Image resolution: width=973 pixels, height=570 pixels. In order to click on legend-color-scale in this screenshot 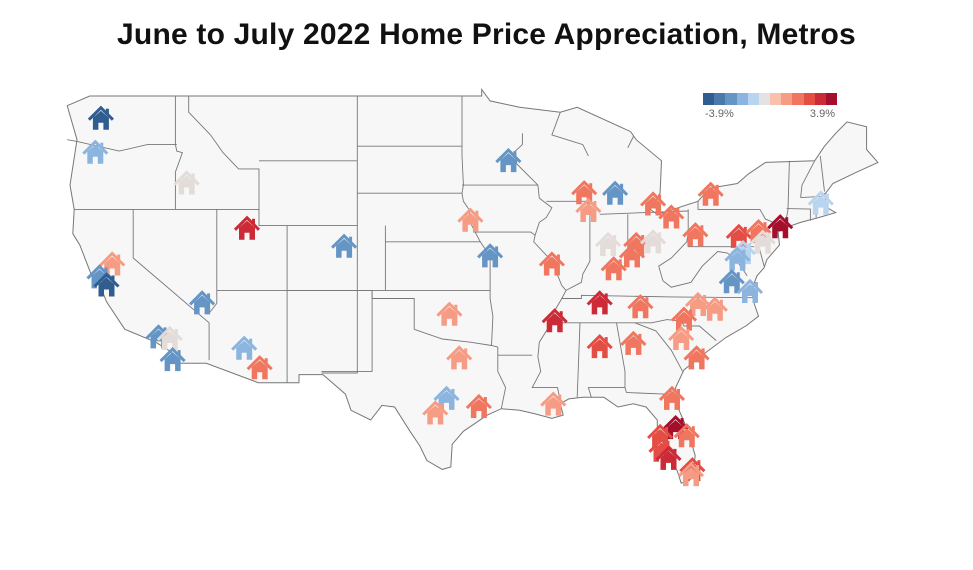, I will do `click(770, 99)`.